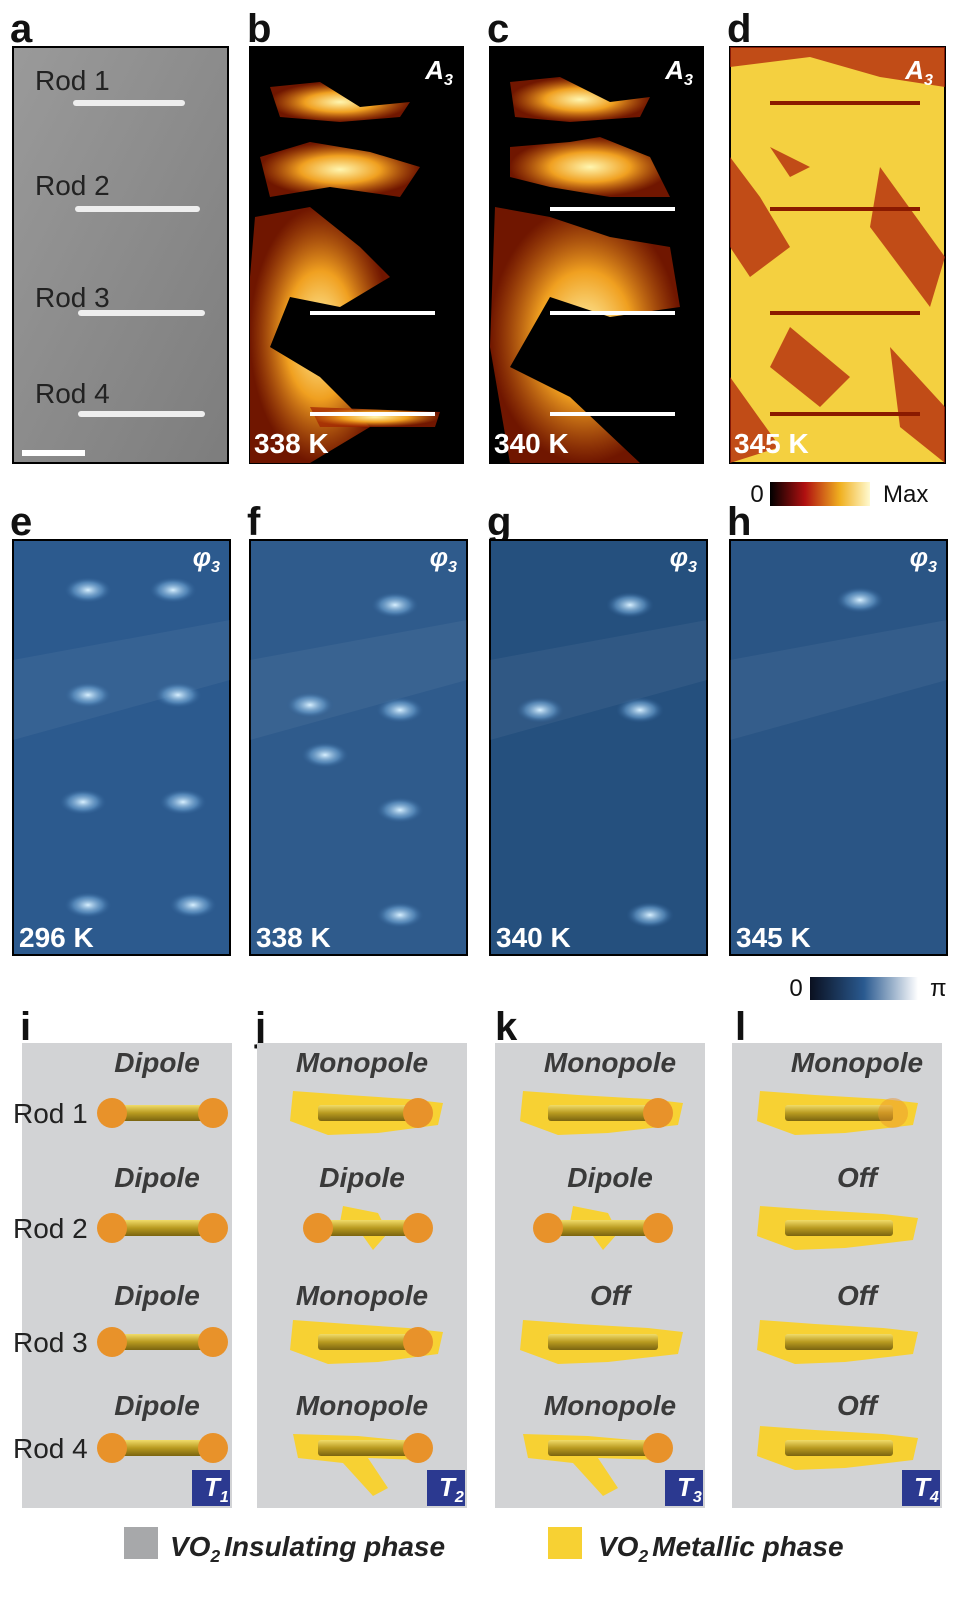 Image resolution: width=974 pixels, height=1617 pixels. What do you see at coordinates (739, 522) in the screenshot?
I see `panel-letter: h` at bounding box center [739, 522].